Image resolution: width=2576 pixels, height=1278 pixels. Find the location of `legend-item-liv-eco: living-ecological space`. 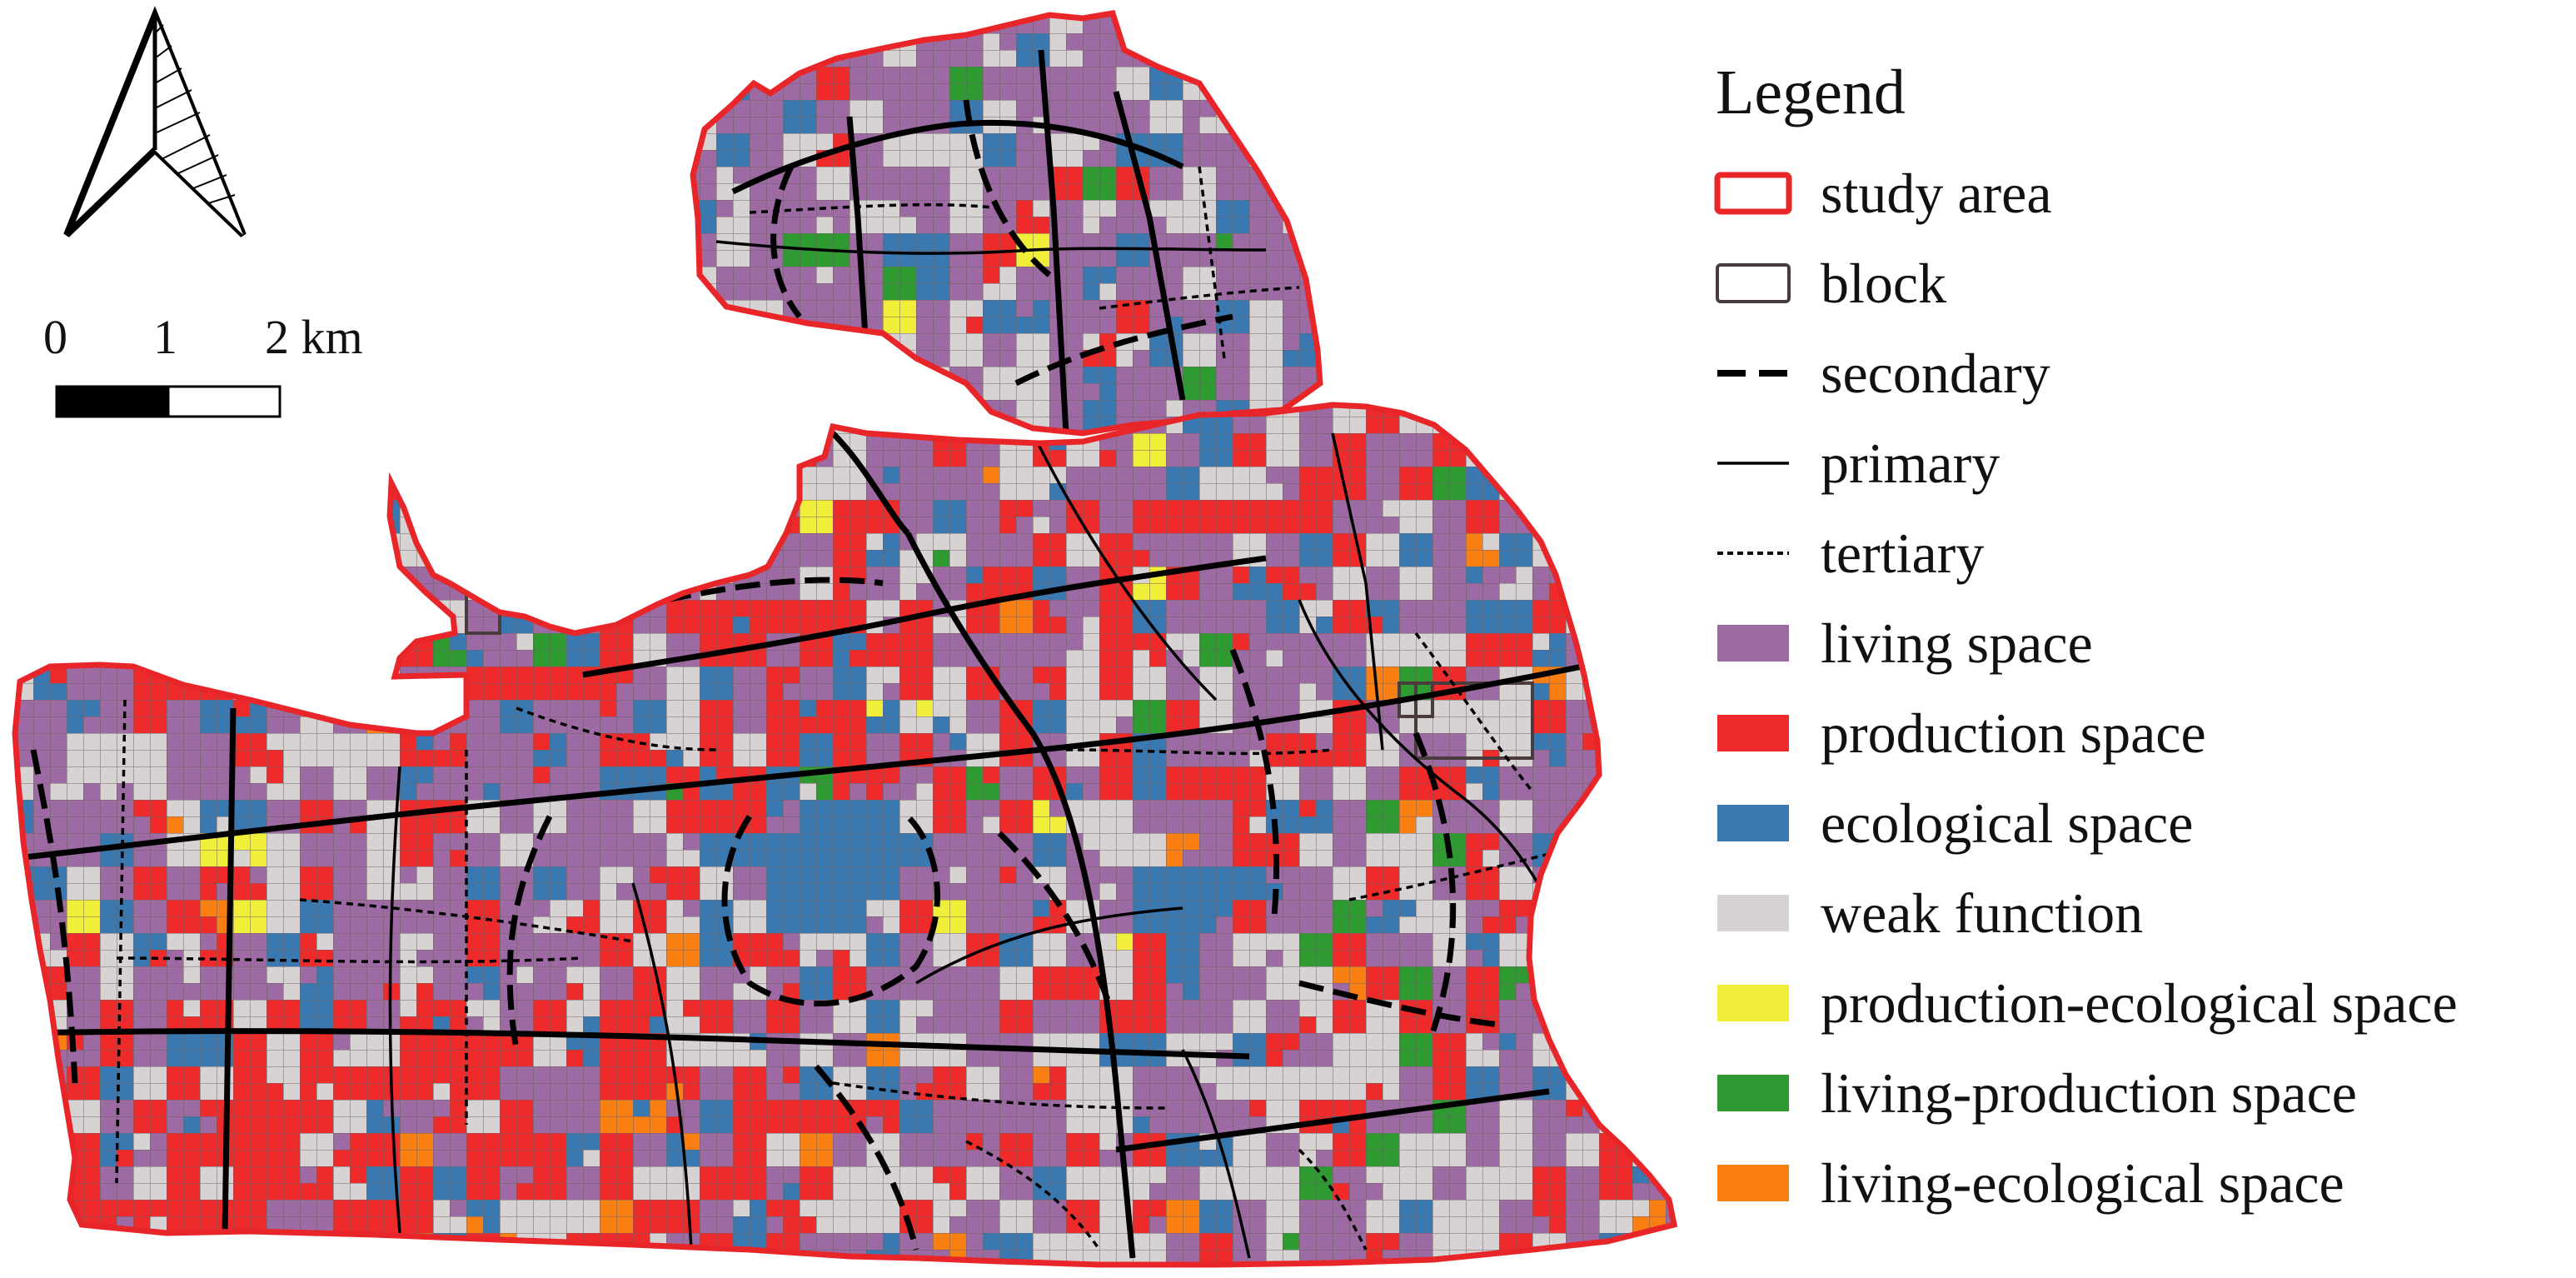

legend-item-liv-eco: living-ecological space is located at coordinates (2030, 1183).